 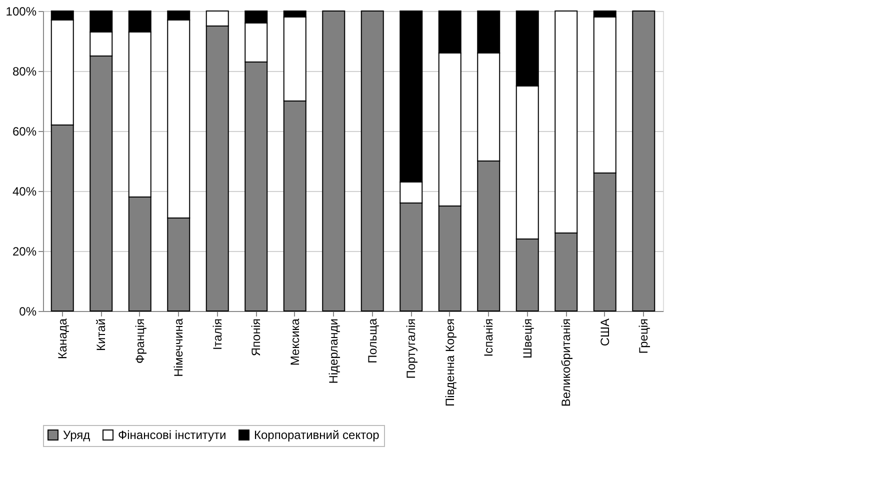 What do you see at coordinates (411, 348) in the screenshot?
I see `x-tick-label: Португалія` at bounding box center [411, 348].